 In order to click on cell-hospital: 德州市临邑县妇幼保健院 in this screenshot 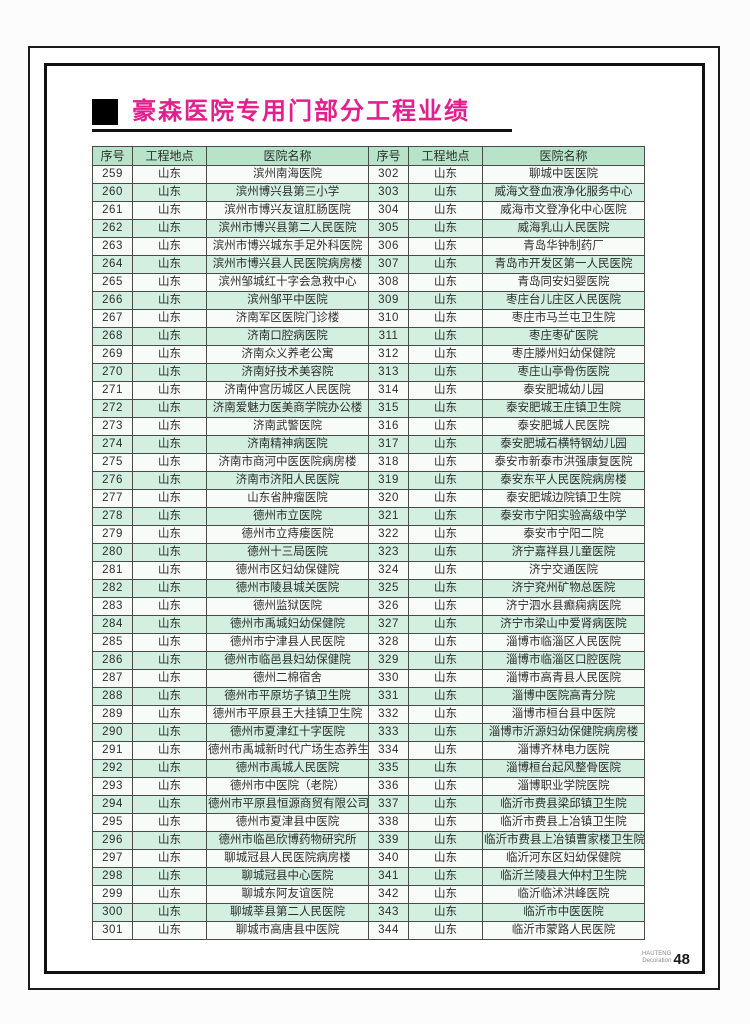, I will do `click(287, 661)`.